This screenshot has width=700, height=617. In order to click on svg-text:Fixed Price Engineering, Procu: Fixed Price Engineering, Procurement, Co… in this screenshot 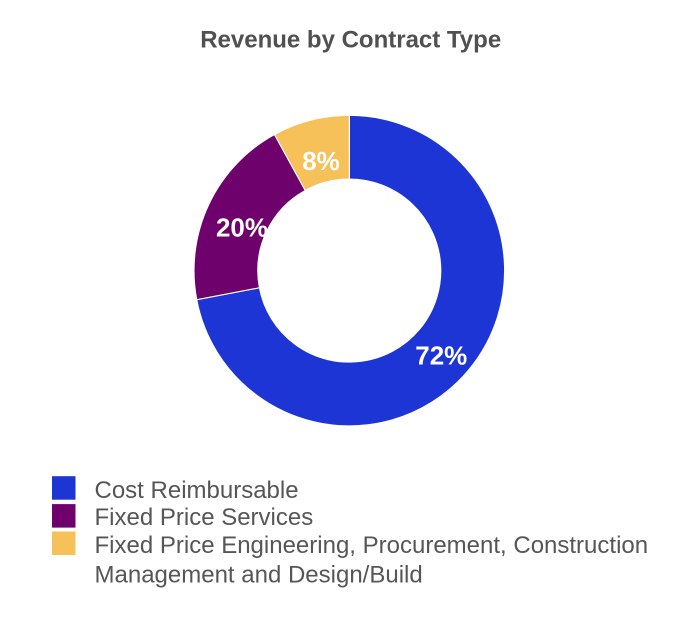, I will do `click(372, 545)`.